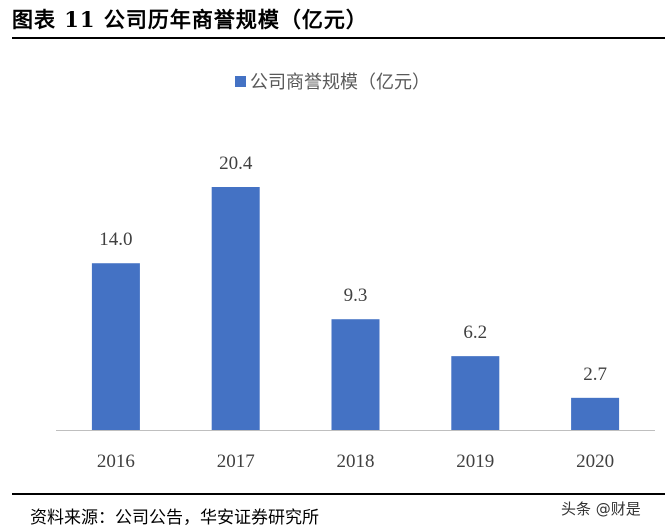 This screenshot has height=531, width=665. I want to click on title-divider, so click(338, 38).